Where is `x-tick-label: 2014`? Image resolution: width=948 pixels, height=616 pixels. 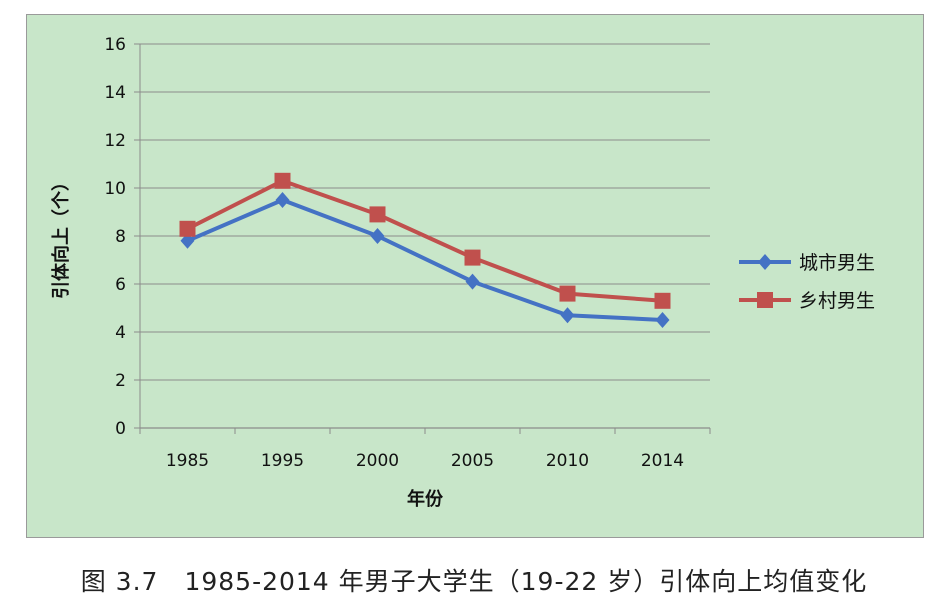 x-tick-label: 2014 is located at coordinates (662, 461).